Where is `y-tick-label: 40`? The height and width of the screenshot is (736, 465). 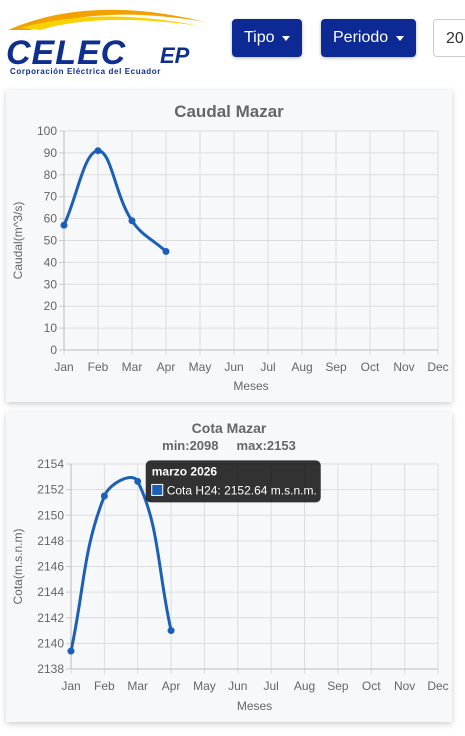
y-tick-label: 40 is located at coordinates (51, 262).